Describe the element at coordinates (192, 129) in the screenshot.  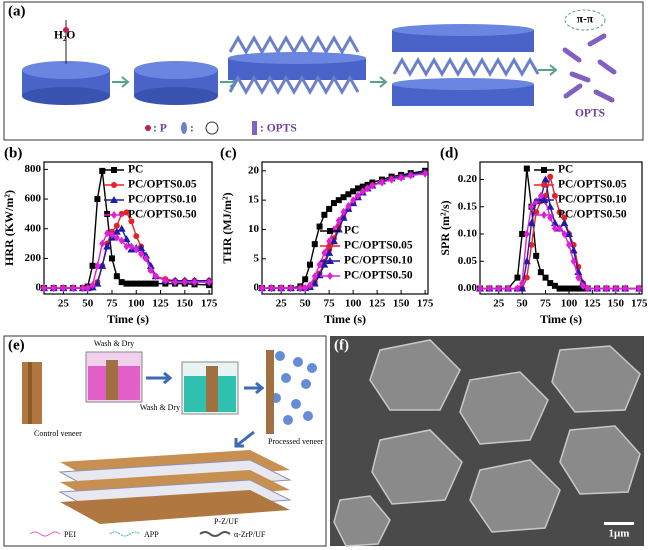
I see `legend-text: :` at that location.